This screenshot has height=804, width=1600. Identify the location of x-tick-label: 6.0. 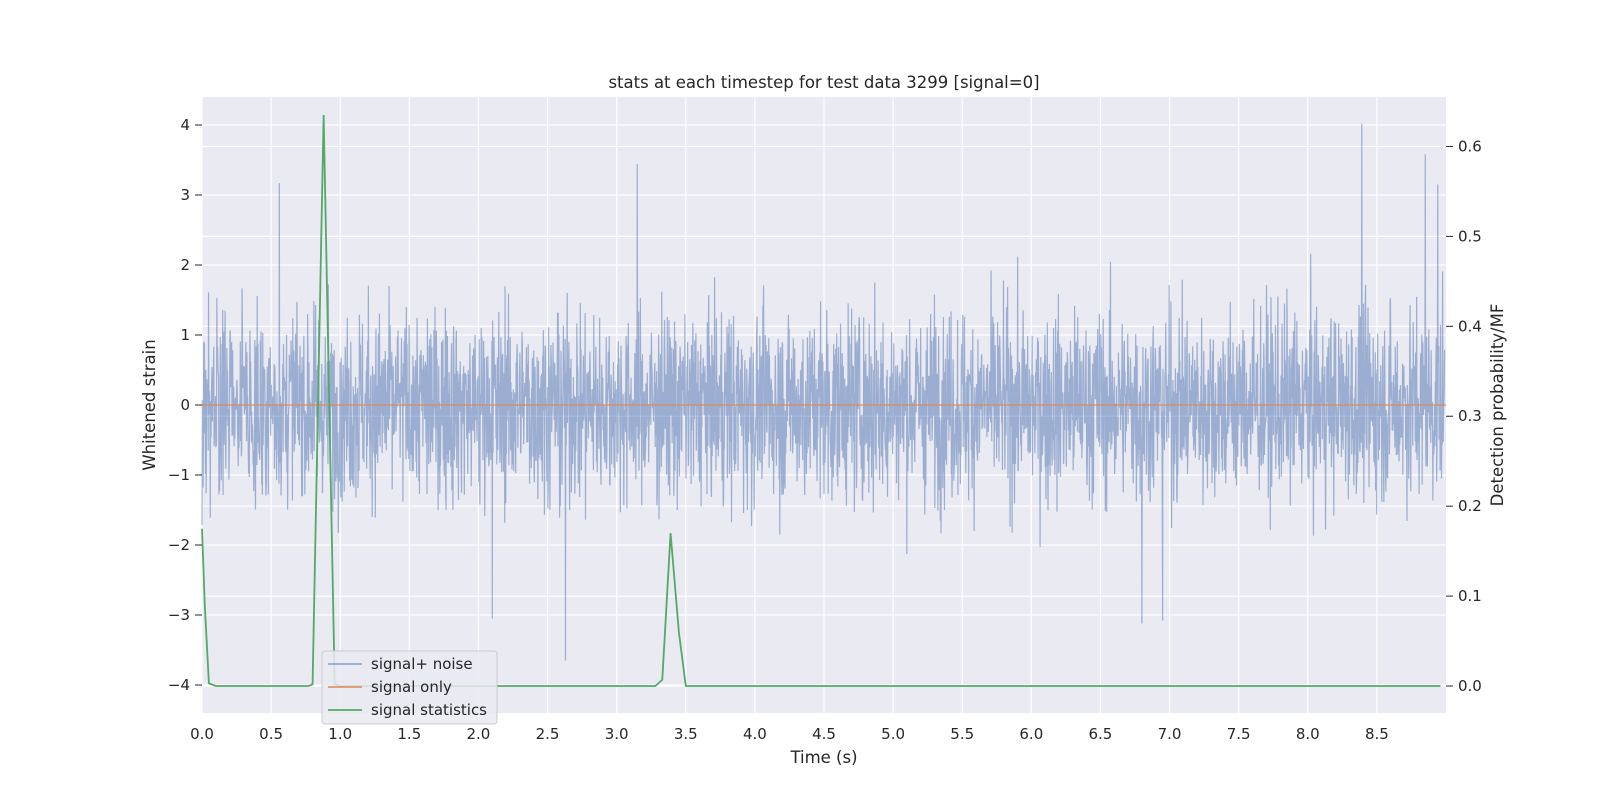
(1031, 734).